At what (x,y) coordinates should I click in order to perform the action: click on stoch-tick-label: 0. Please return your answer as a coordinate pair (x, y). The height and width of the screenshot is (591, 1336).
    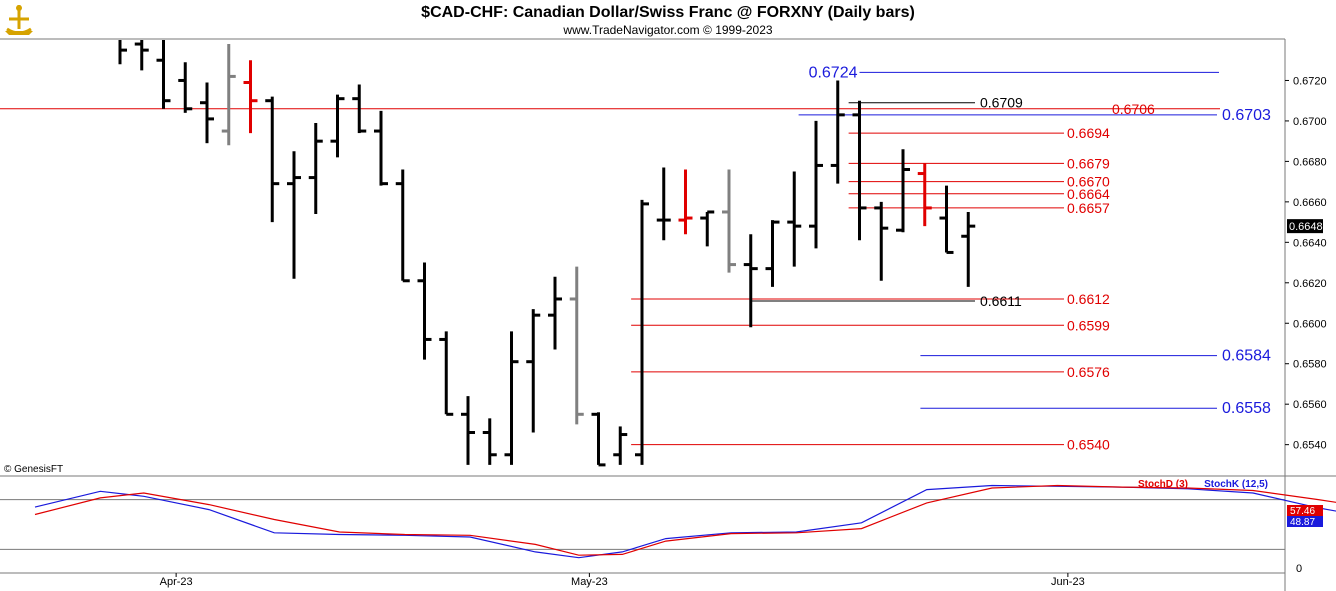
    Looking at the image, I should click on (1299, 569).